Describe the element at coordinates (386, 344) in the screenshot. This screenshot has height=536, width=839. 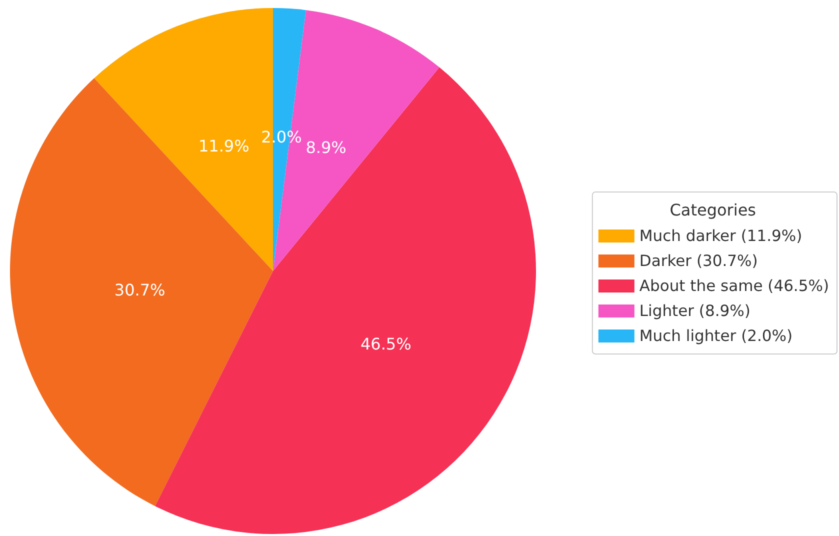
I see `data-label: 46.5%` at that location.